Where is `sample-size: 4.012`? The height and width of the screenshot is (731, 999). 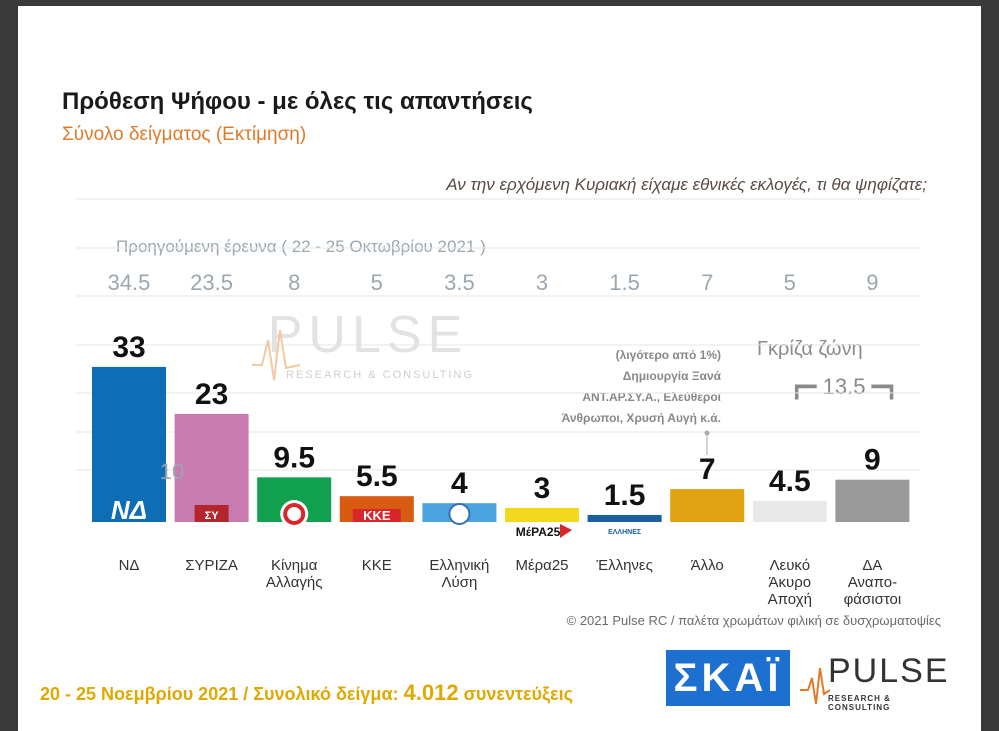
sample-size: 4.012 is located at coordinates (431, 692).